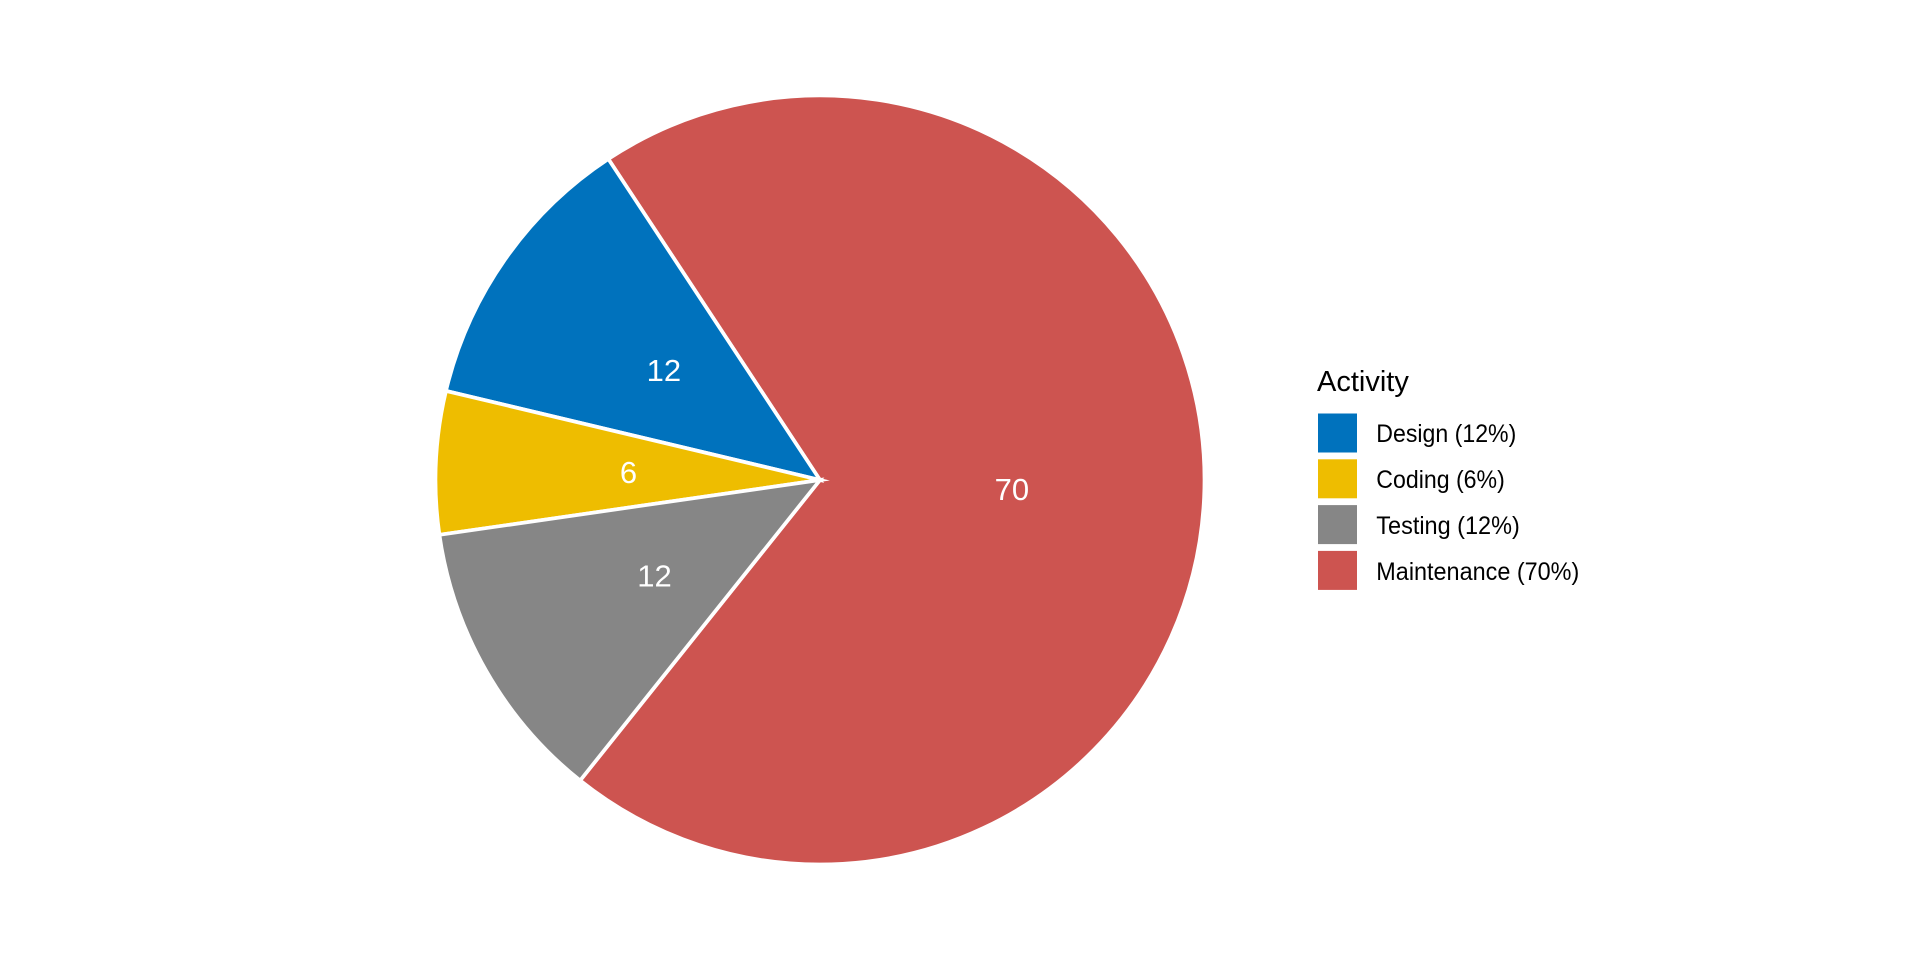 The height and width of the screenshot is (960, 1920). I want to click on svg-text: Testing (12%), so click(1448, 526).